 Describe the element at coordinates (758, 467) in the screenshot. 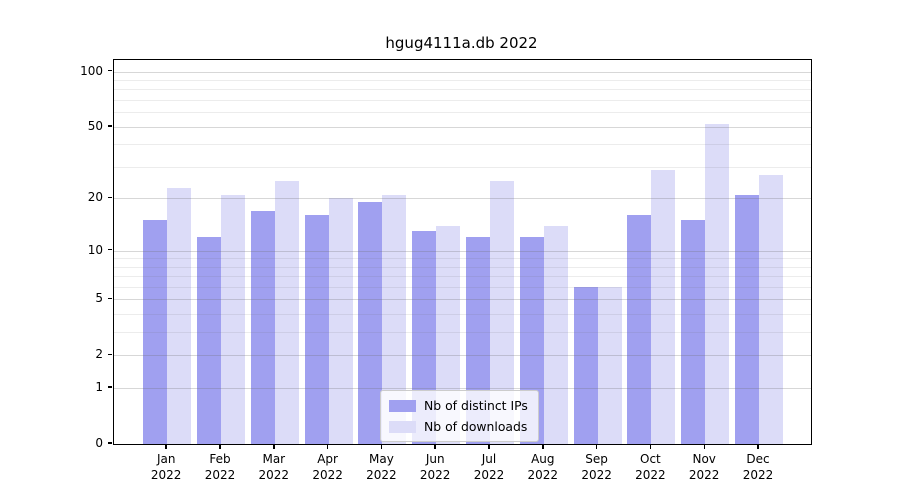

I see `x-tick-label-dec: Dec 2022` at that location.